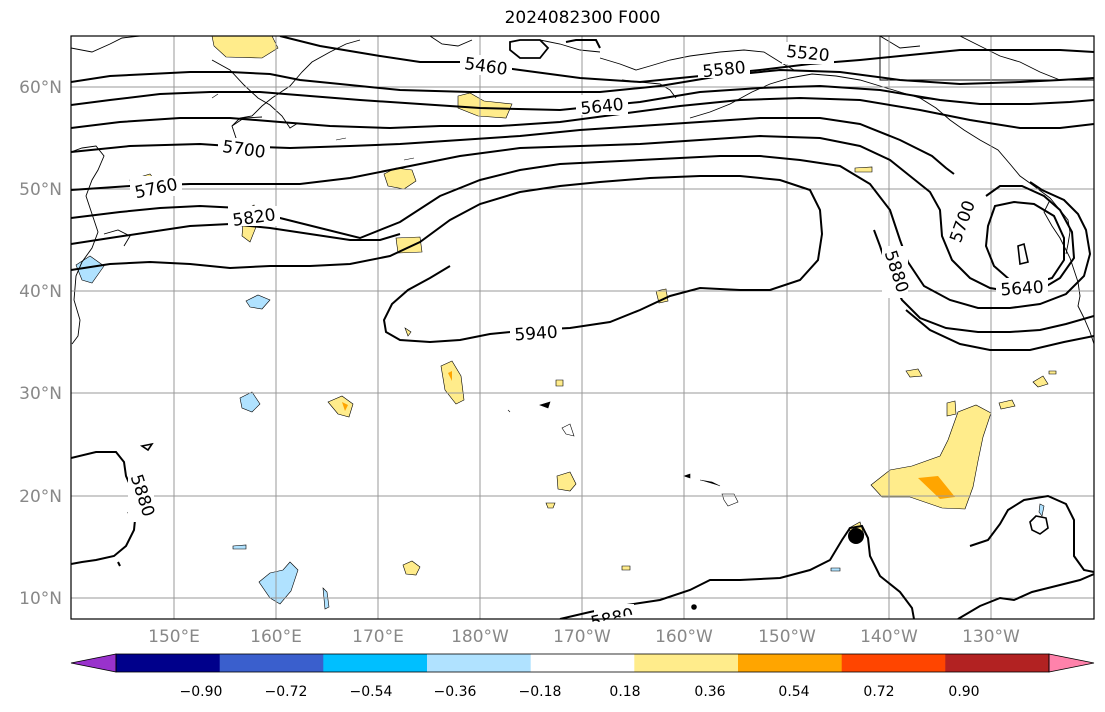 Image resolution: width=1105 pixels, height=712 pixels. I want to click on colorbar-tick: −0.36, so click(455, 692).